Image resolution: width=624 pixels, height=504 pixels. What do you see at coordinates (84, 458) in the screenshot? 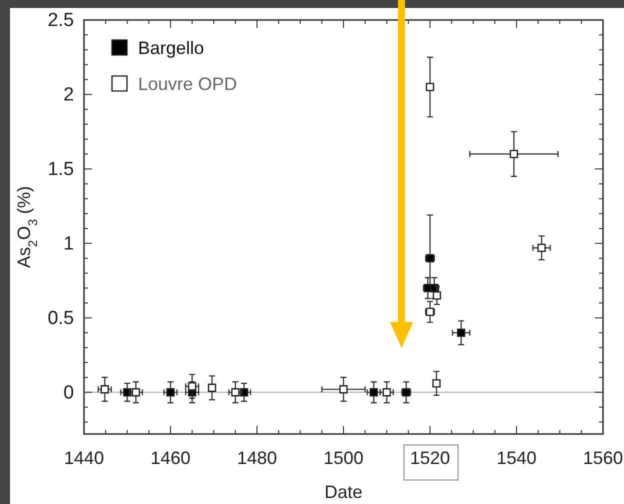
I see `x-tick-label: 1440` at bounding box center [84, 458].